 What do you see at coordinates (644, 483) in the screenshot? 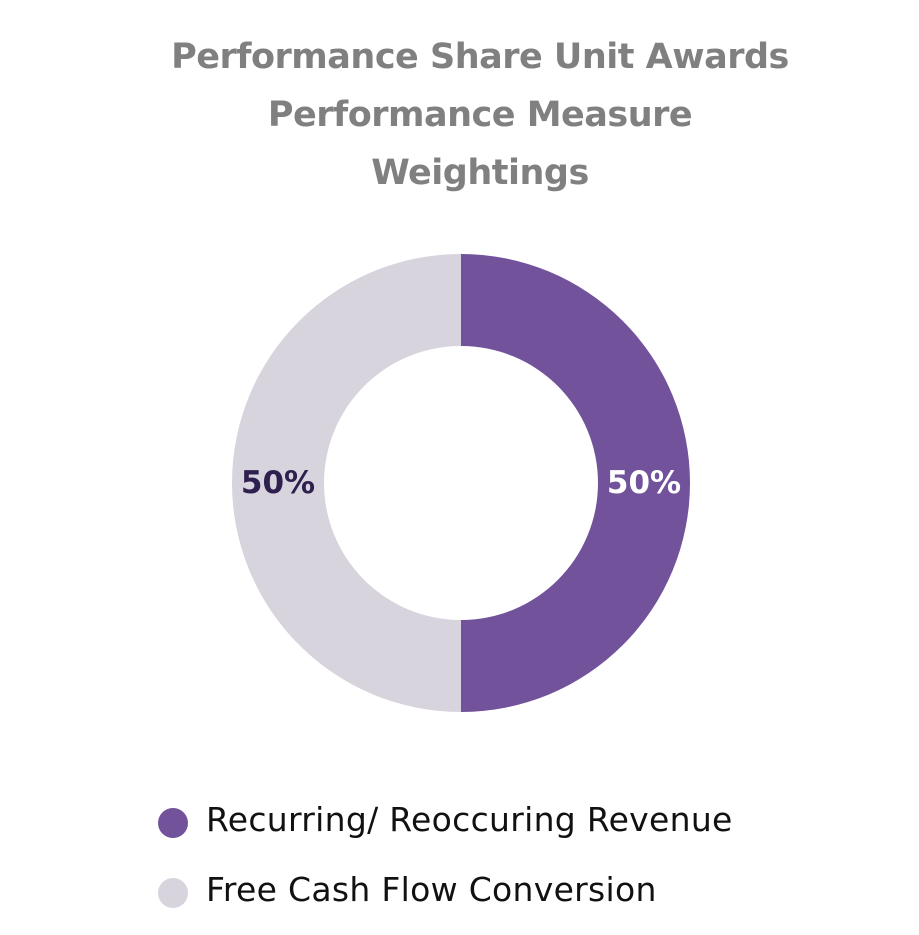
I see `donut-slice-label-recurring-revenue: 50%` at bounding box center [644, 483].